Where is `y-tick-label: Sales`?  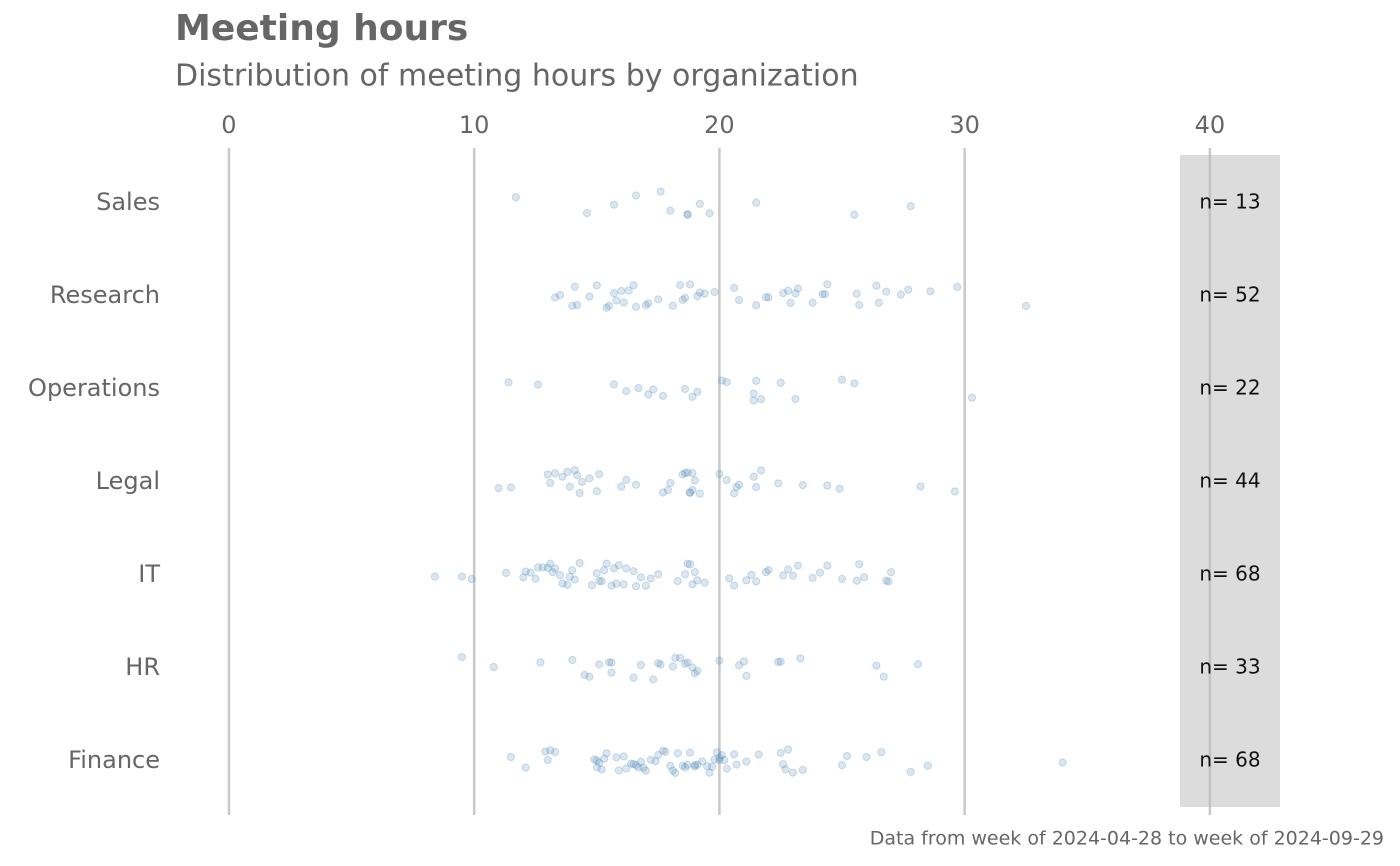
y-tick-label: Sales is located at coordinates (128, 202).